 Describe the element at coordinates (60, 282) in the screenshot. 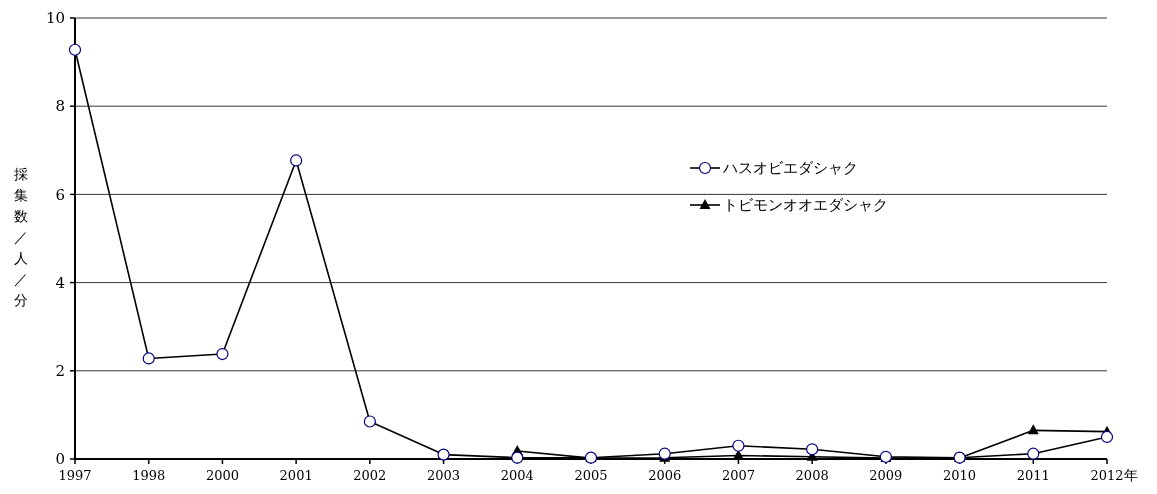

I see `y-tick-label: 4` at that location.